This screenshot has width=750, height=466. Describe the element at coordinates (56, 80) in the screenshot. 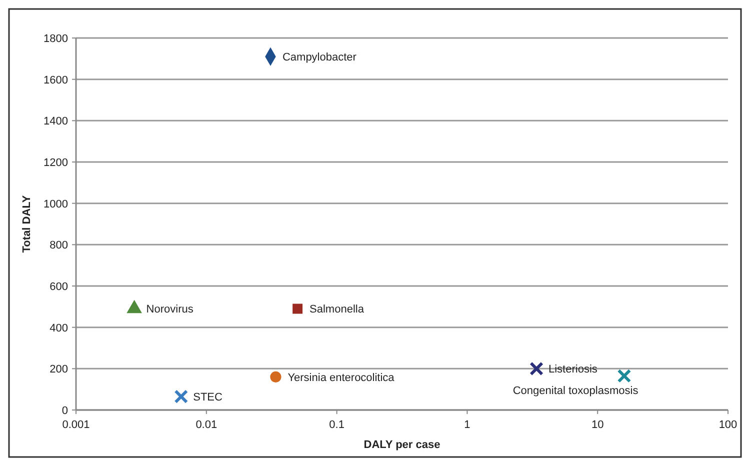

I see `y-tick-label: 1600` at that location.